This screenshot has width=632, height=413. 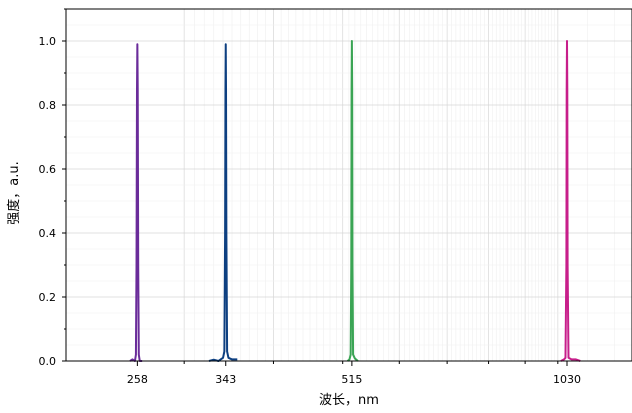 I want to click on y-tick-label: 0.4, so click(x=48, y=233).